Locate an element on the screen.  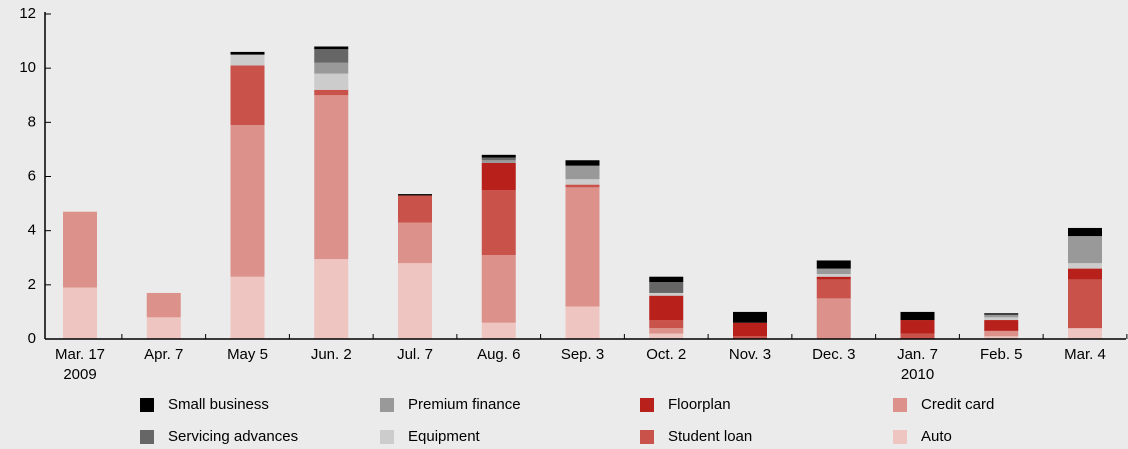
legend-label: Premium finance is located at coordinates (464, 404).